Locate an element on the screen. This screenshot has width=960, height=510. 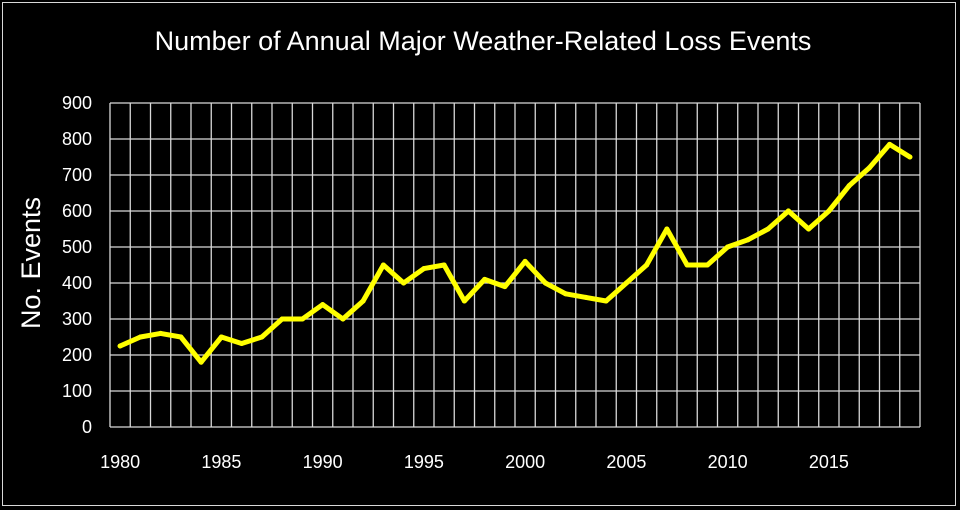
y-axis-label: No. Events is located at coordinates (31, 263).